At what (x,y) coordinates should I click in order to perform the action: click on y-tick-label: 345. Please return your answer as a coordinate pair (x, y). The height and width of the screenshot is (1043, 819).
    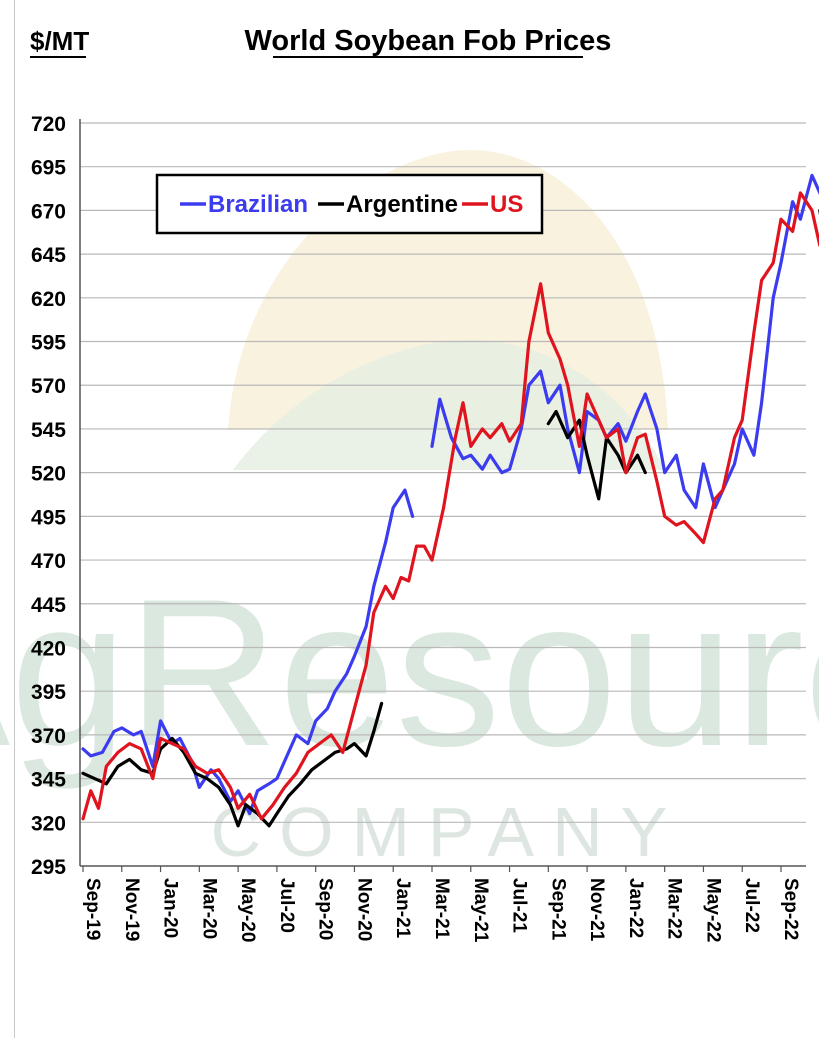
    Looking at the image, I should click on (48, 780).